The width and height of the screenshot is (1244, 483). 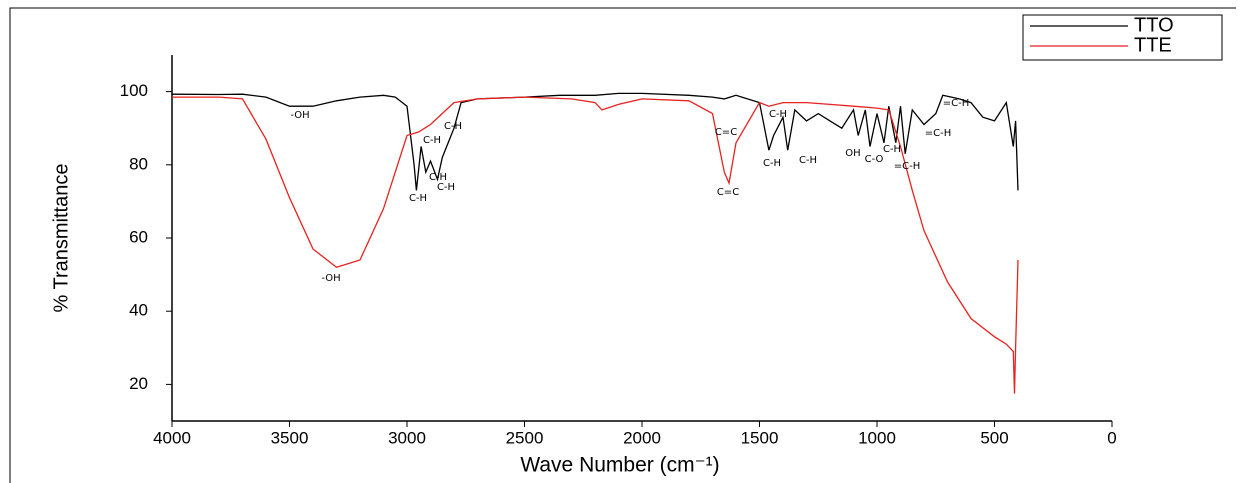 I want to click on x-axis-label: Wave Number (cm⁻¹), so click(x=619, y=465).